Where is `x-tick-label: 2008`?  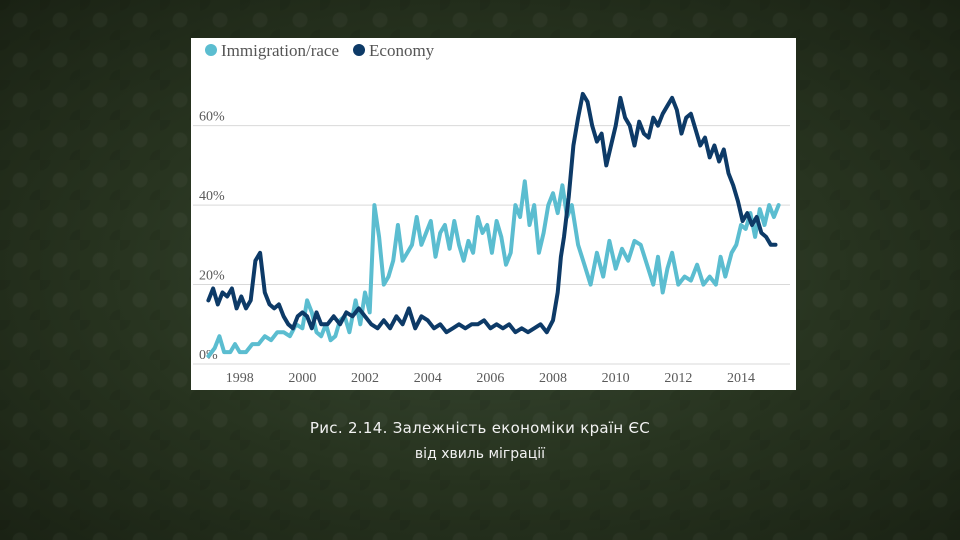
x-tick-label: 2008 is located at coordinates (553, 378).